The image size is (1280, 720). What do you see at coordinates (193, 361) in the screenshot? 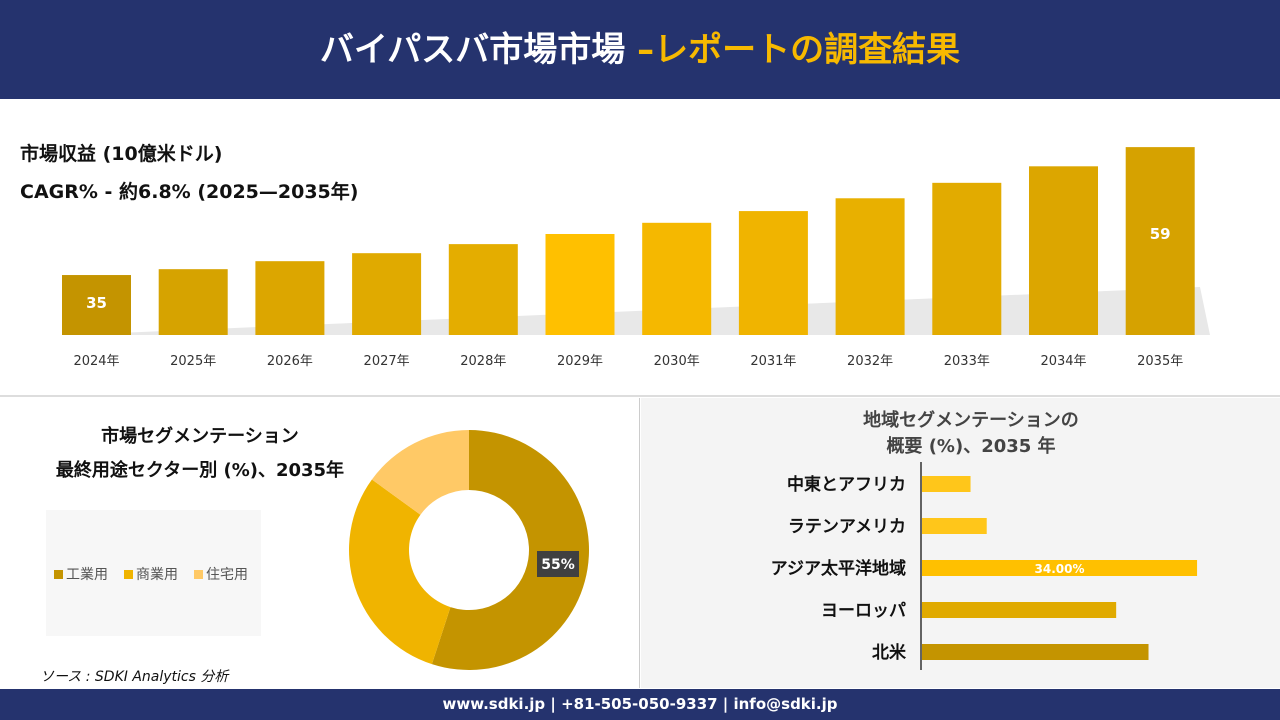
I see `year-label: 2025年` at bounding box center [193, 361].